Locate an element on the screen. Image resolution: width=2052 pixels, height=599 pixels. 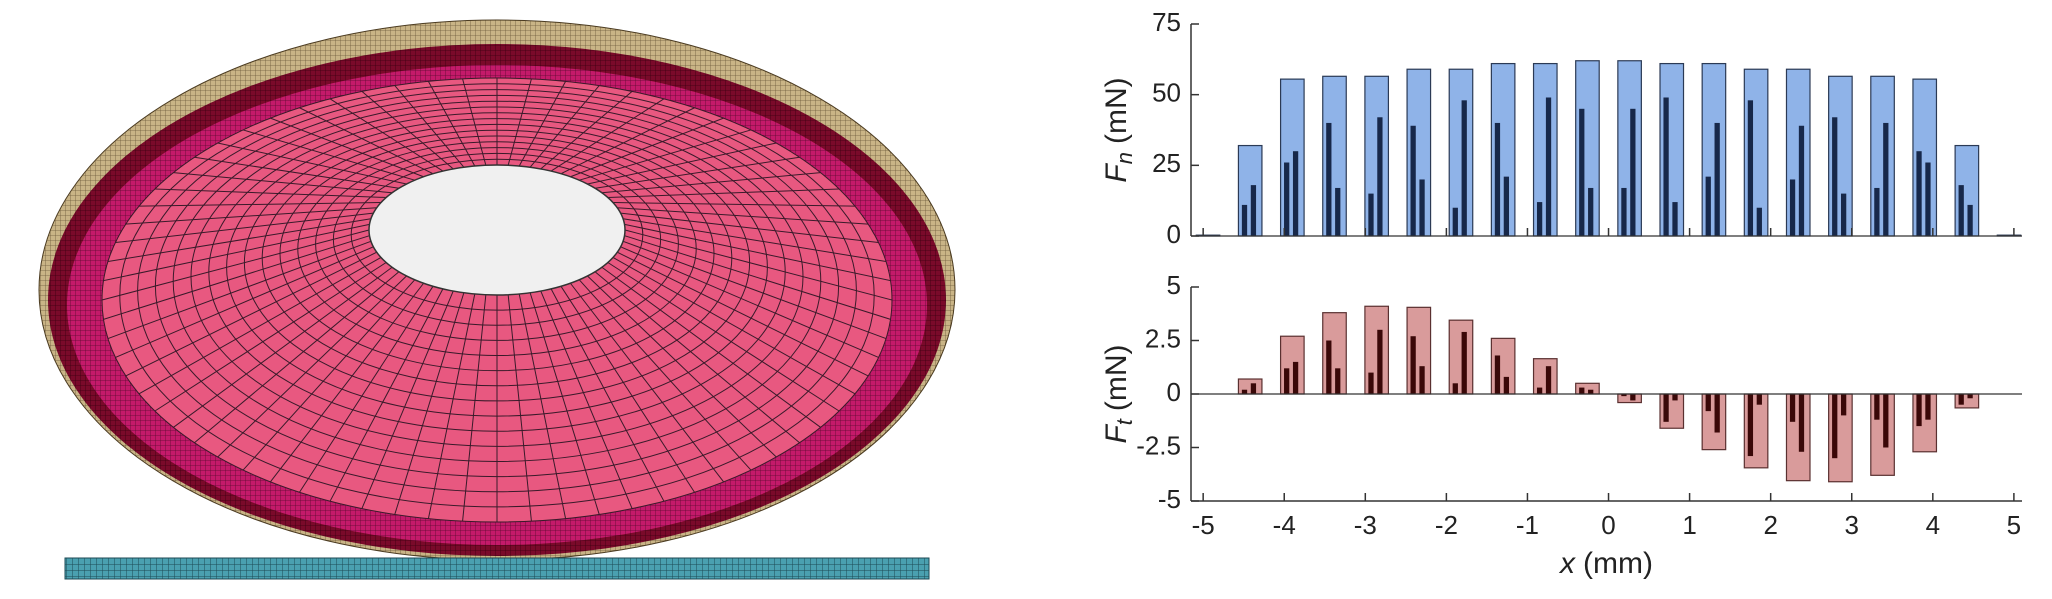
x-tick-label: 1 is located at coordinates (1689, 525).